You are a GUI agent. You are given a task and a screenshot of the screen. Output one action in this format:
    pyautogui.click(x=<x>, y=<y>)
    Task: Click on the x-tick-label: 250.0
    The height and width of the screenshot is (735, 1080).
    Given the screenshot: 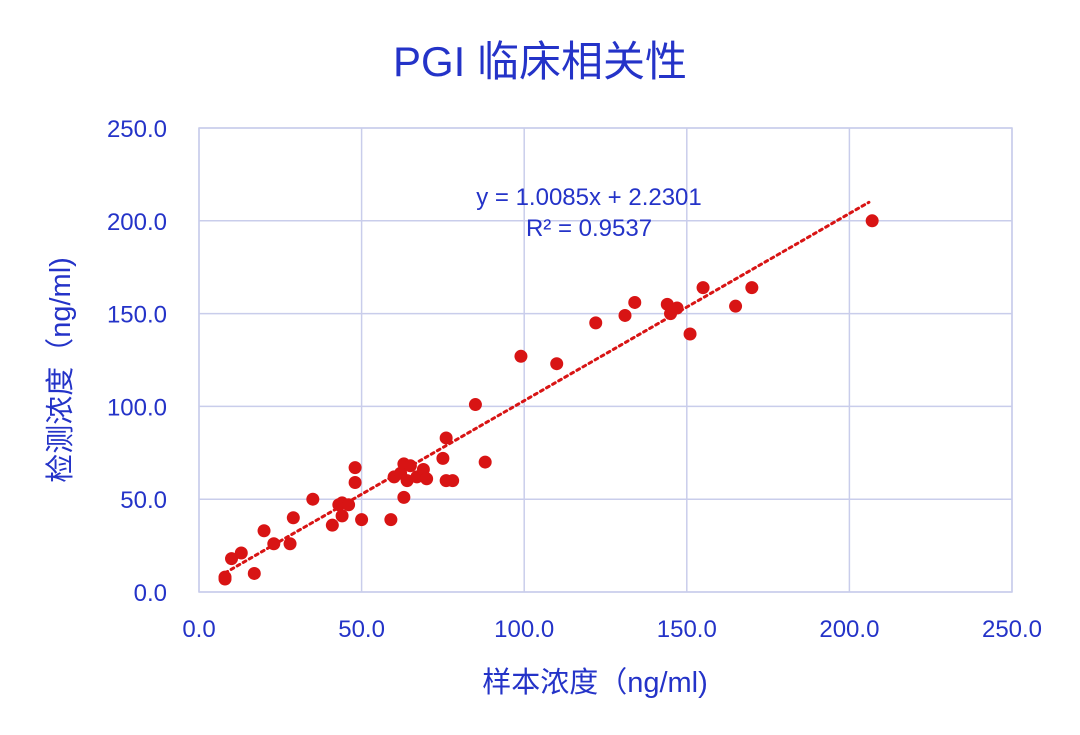 What is the action you would take?
    pyautogui.click(x=1012, y=629)
    